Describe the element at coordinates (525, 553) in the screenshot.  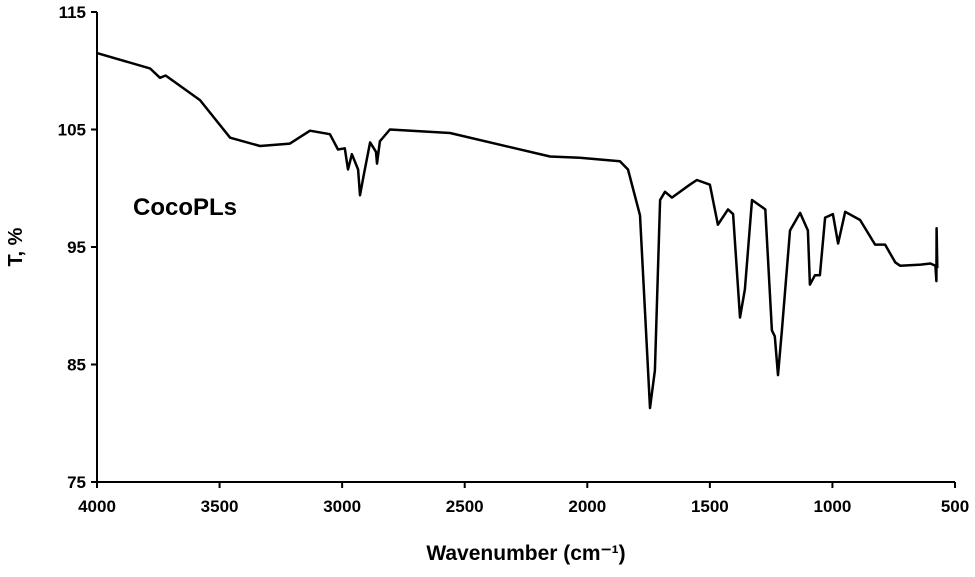
I see `x-axis-label: Wavenumber (cm⁻¹)` at that location.